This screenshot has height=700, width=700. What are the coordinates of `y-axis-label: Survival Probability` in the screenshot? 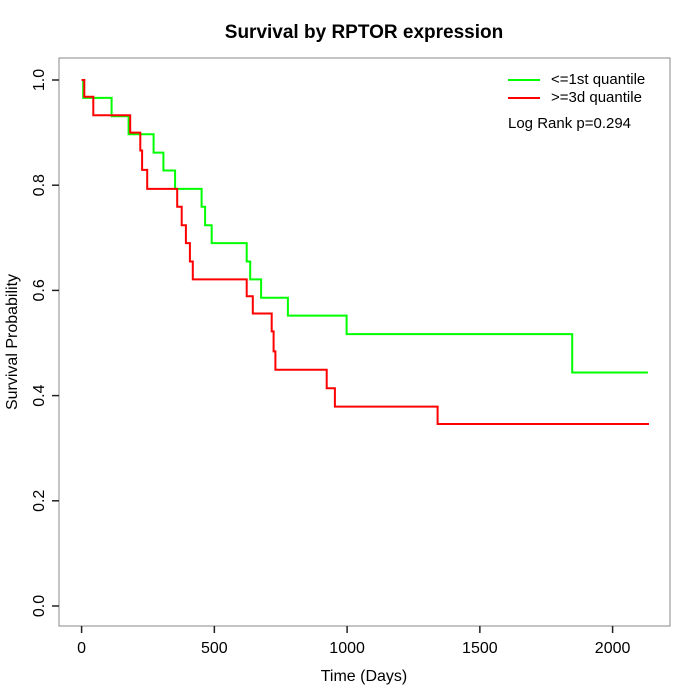 It's located at (12, 342).